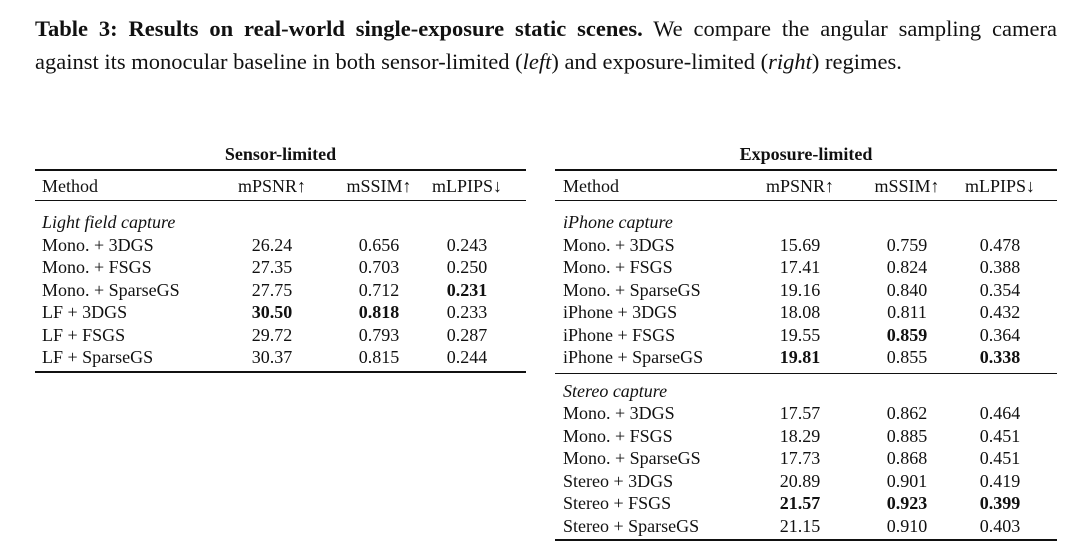 Image resolution: width=1080 pixels, height=558 pixels. Describe the element at coordinates (800, 357) in the screenshot. I see `cell-value: 19.81` at that location.